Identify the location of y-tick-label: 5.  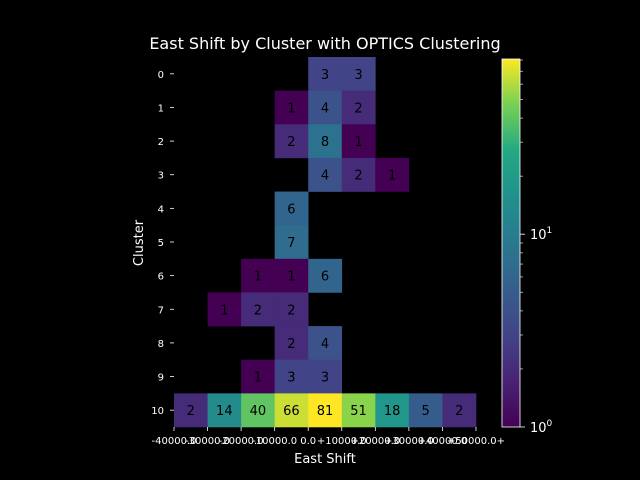
(161, 243).